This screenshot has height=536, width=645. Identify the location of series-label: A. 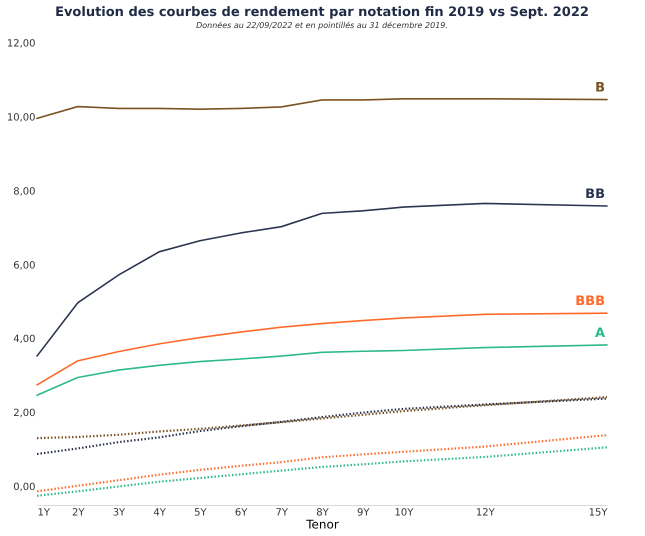
(599, 333).